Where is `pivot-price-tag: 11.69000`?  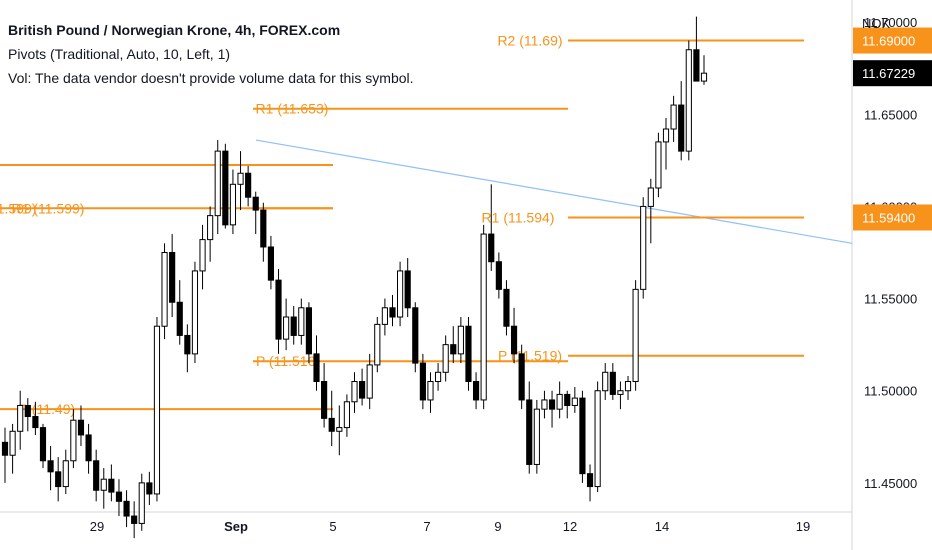 pivot-price-tag: 11.69000 is located at coordinates (892, 40).